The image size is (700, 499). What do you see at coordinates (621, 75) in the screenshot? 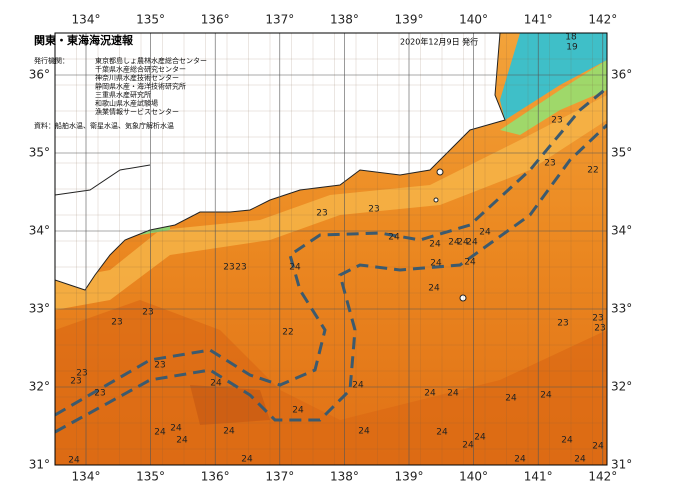
I see `lat-label: 36°` at bounding box center [621, 75].